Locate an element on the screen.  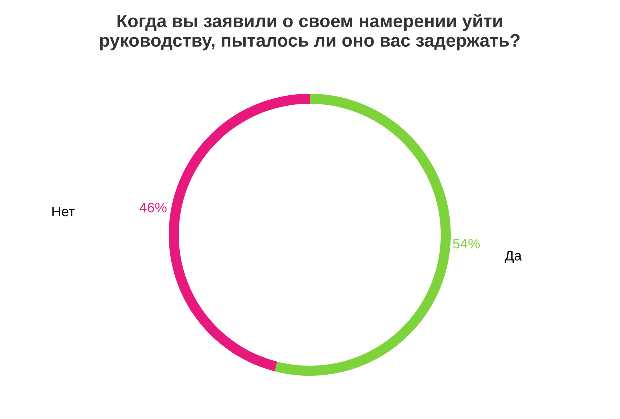
data-label: 54% is located at coordinates (466, 243).